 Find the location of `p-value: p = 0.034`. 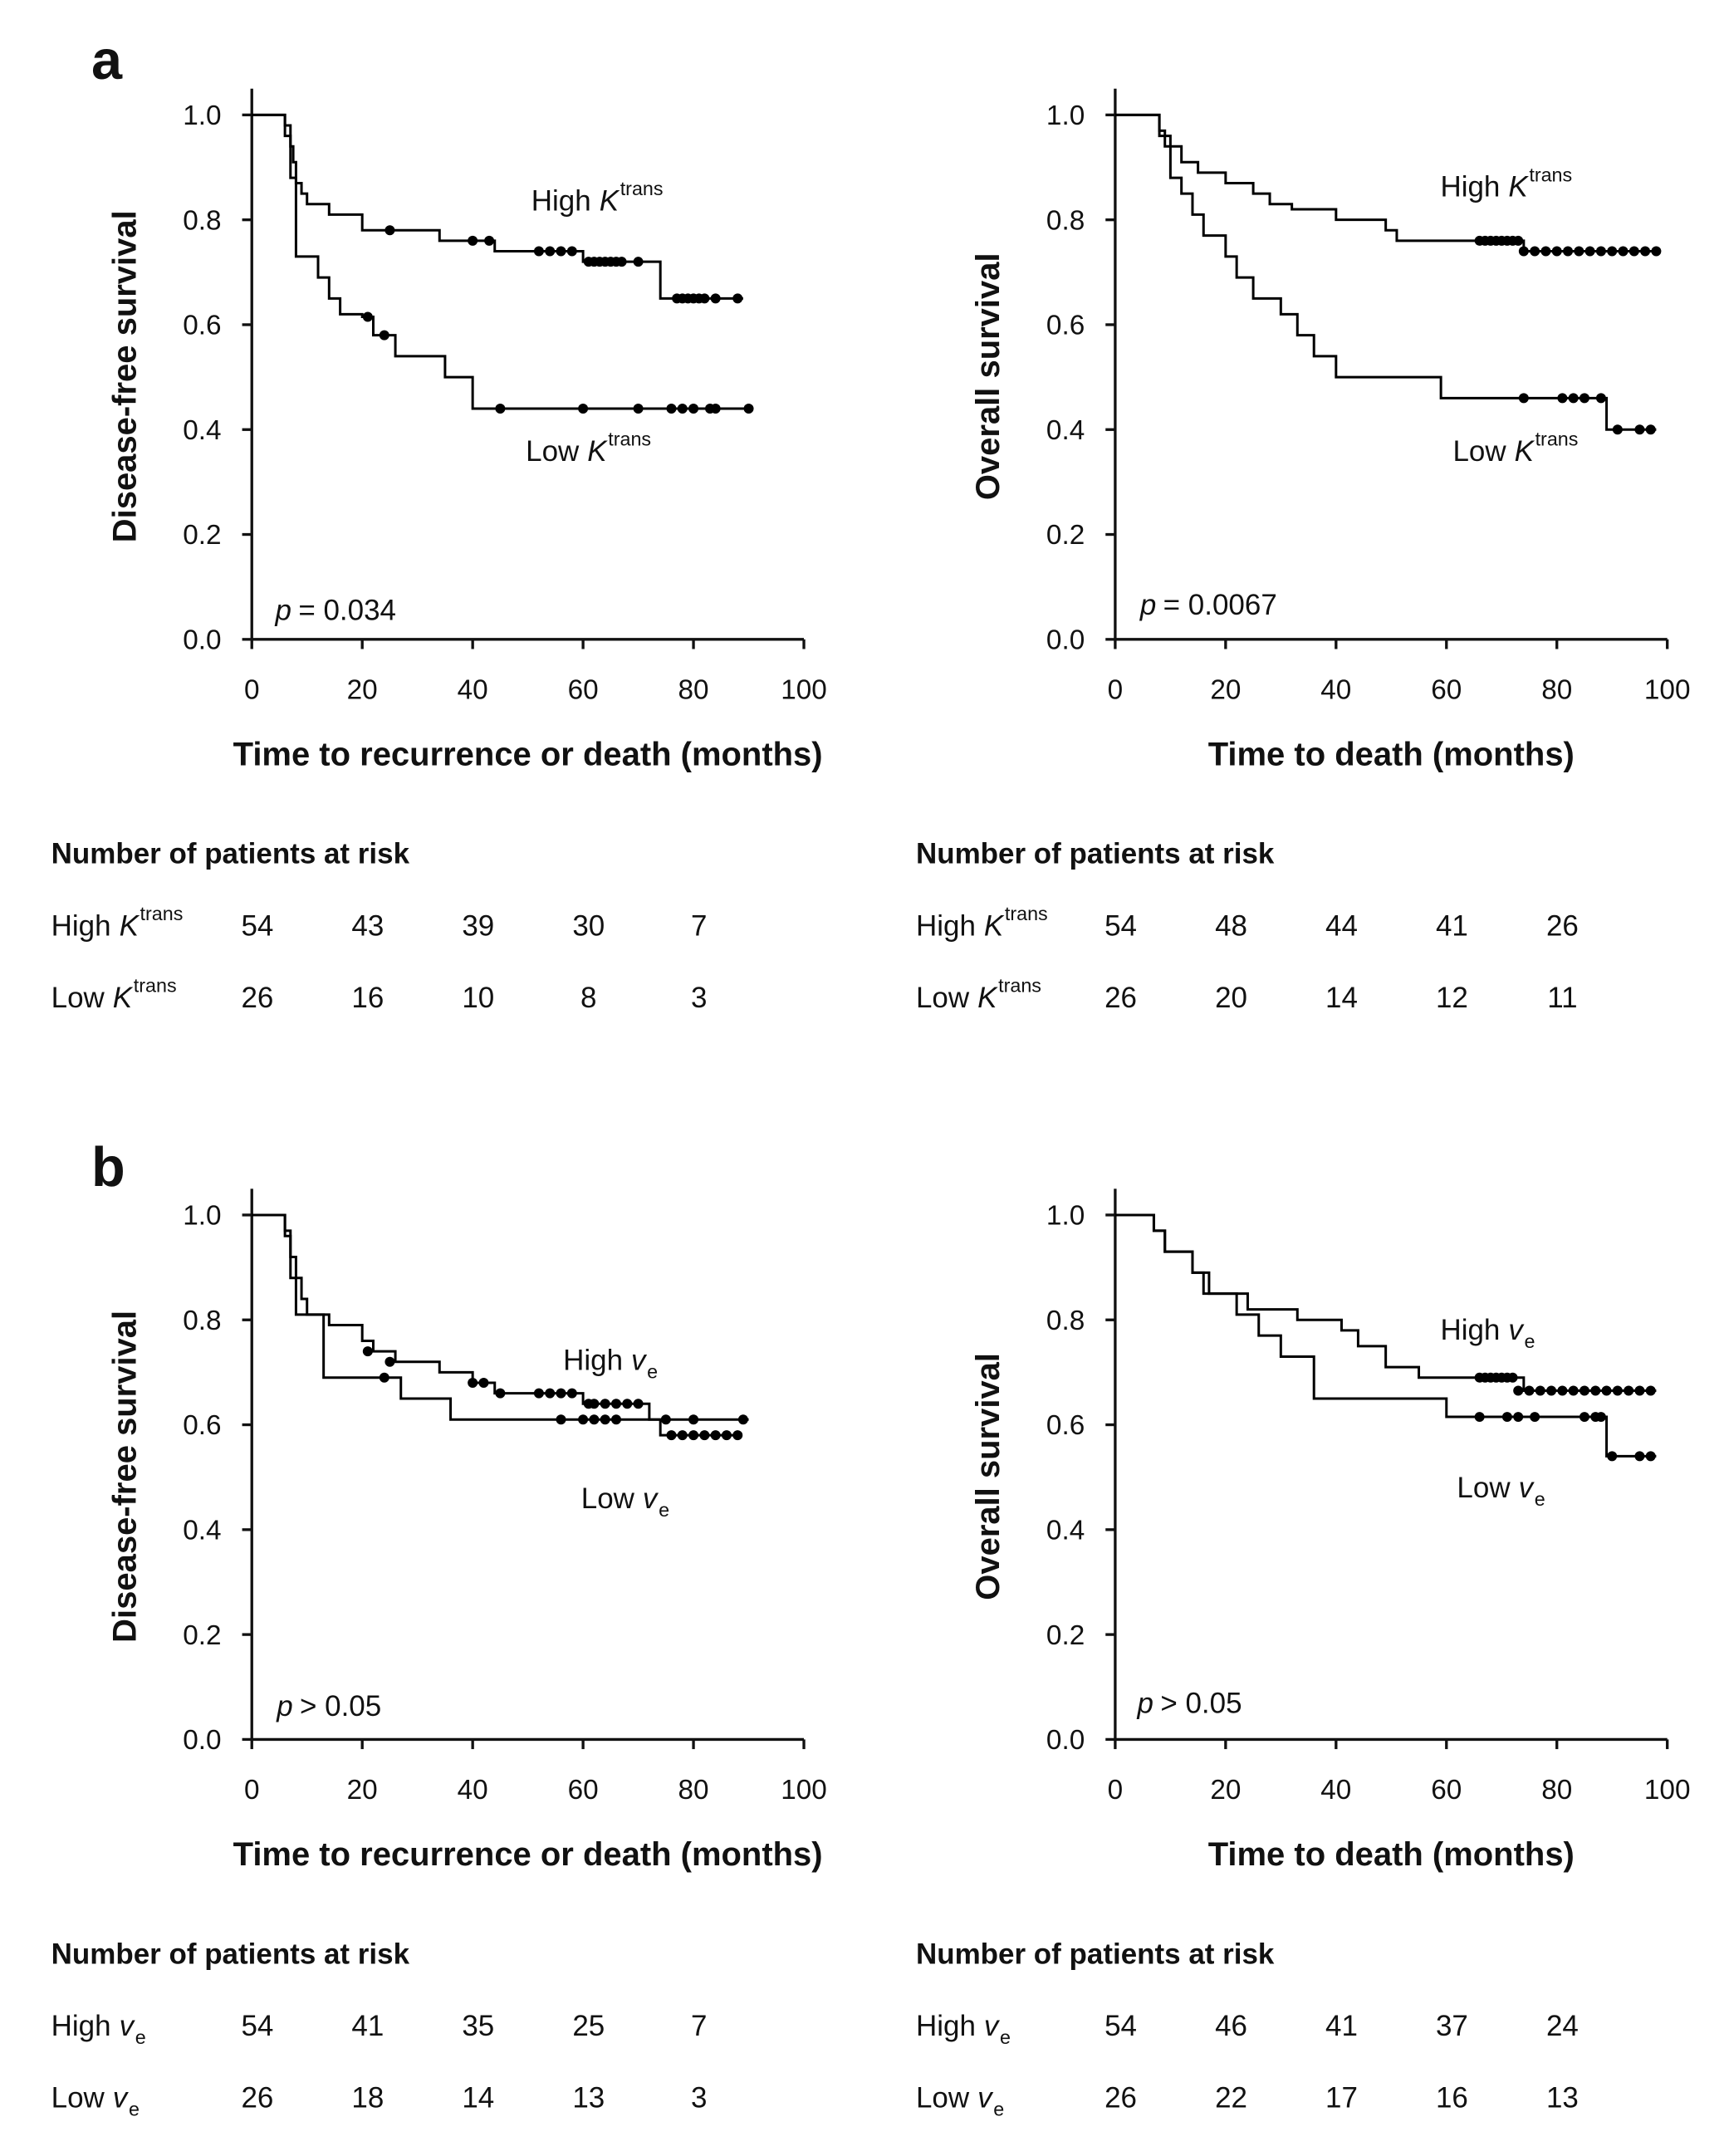

p-value: p = 0.034 is located at coordinates (336, 611).